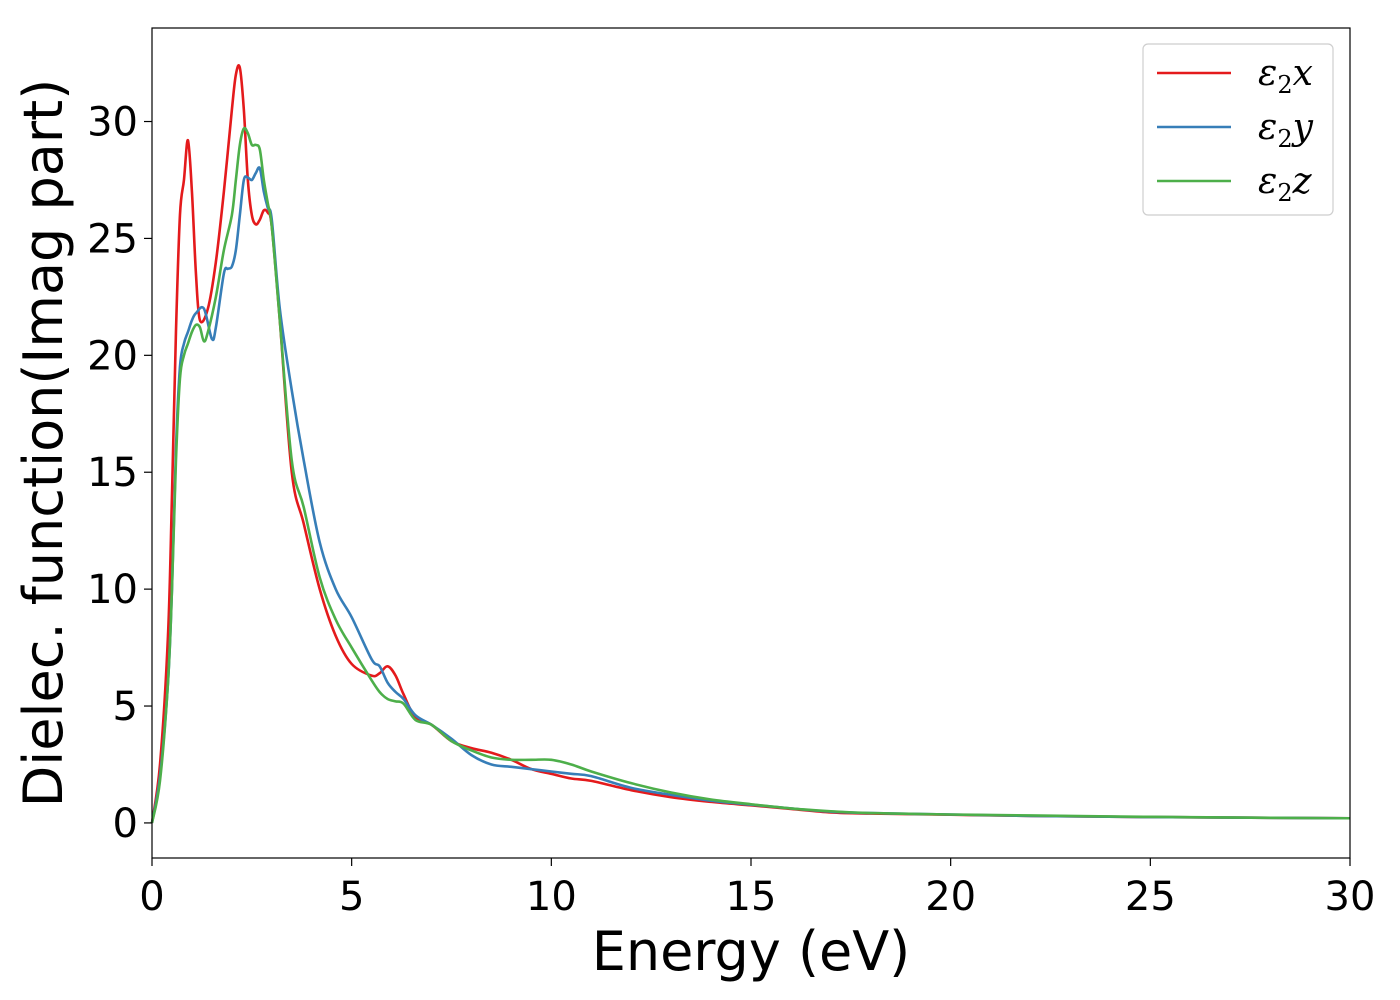 Image resolution: width=1400 pixels, height=1000 pixels. What do you see at coordinates (1150, 897) in the screenshot?
I see `x-tick-label: 25` at bounding box center [1150, 897].